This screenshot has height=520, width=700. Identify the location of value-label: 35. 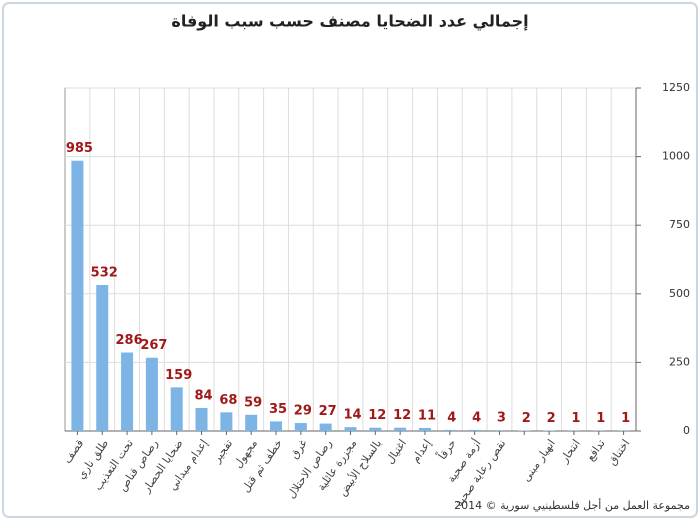
(278, 409).